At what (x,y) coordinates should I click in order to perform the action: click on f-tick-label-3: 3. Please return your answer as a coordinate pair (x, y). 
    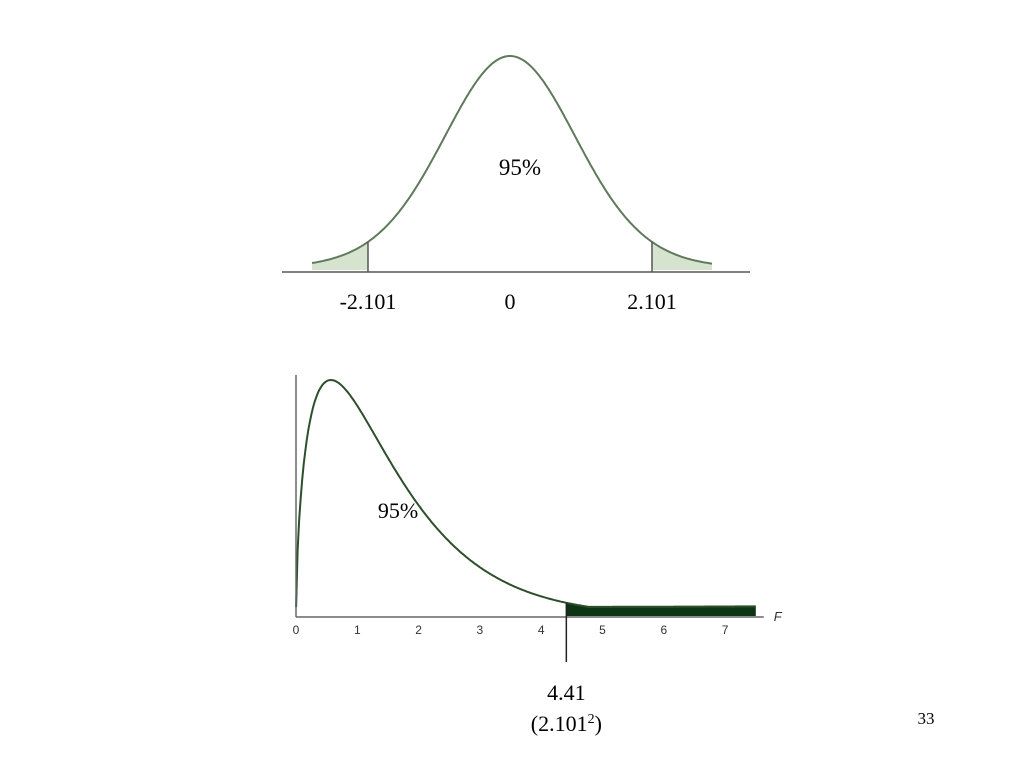
    Looking at the image, I should click on (480, 630).